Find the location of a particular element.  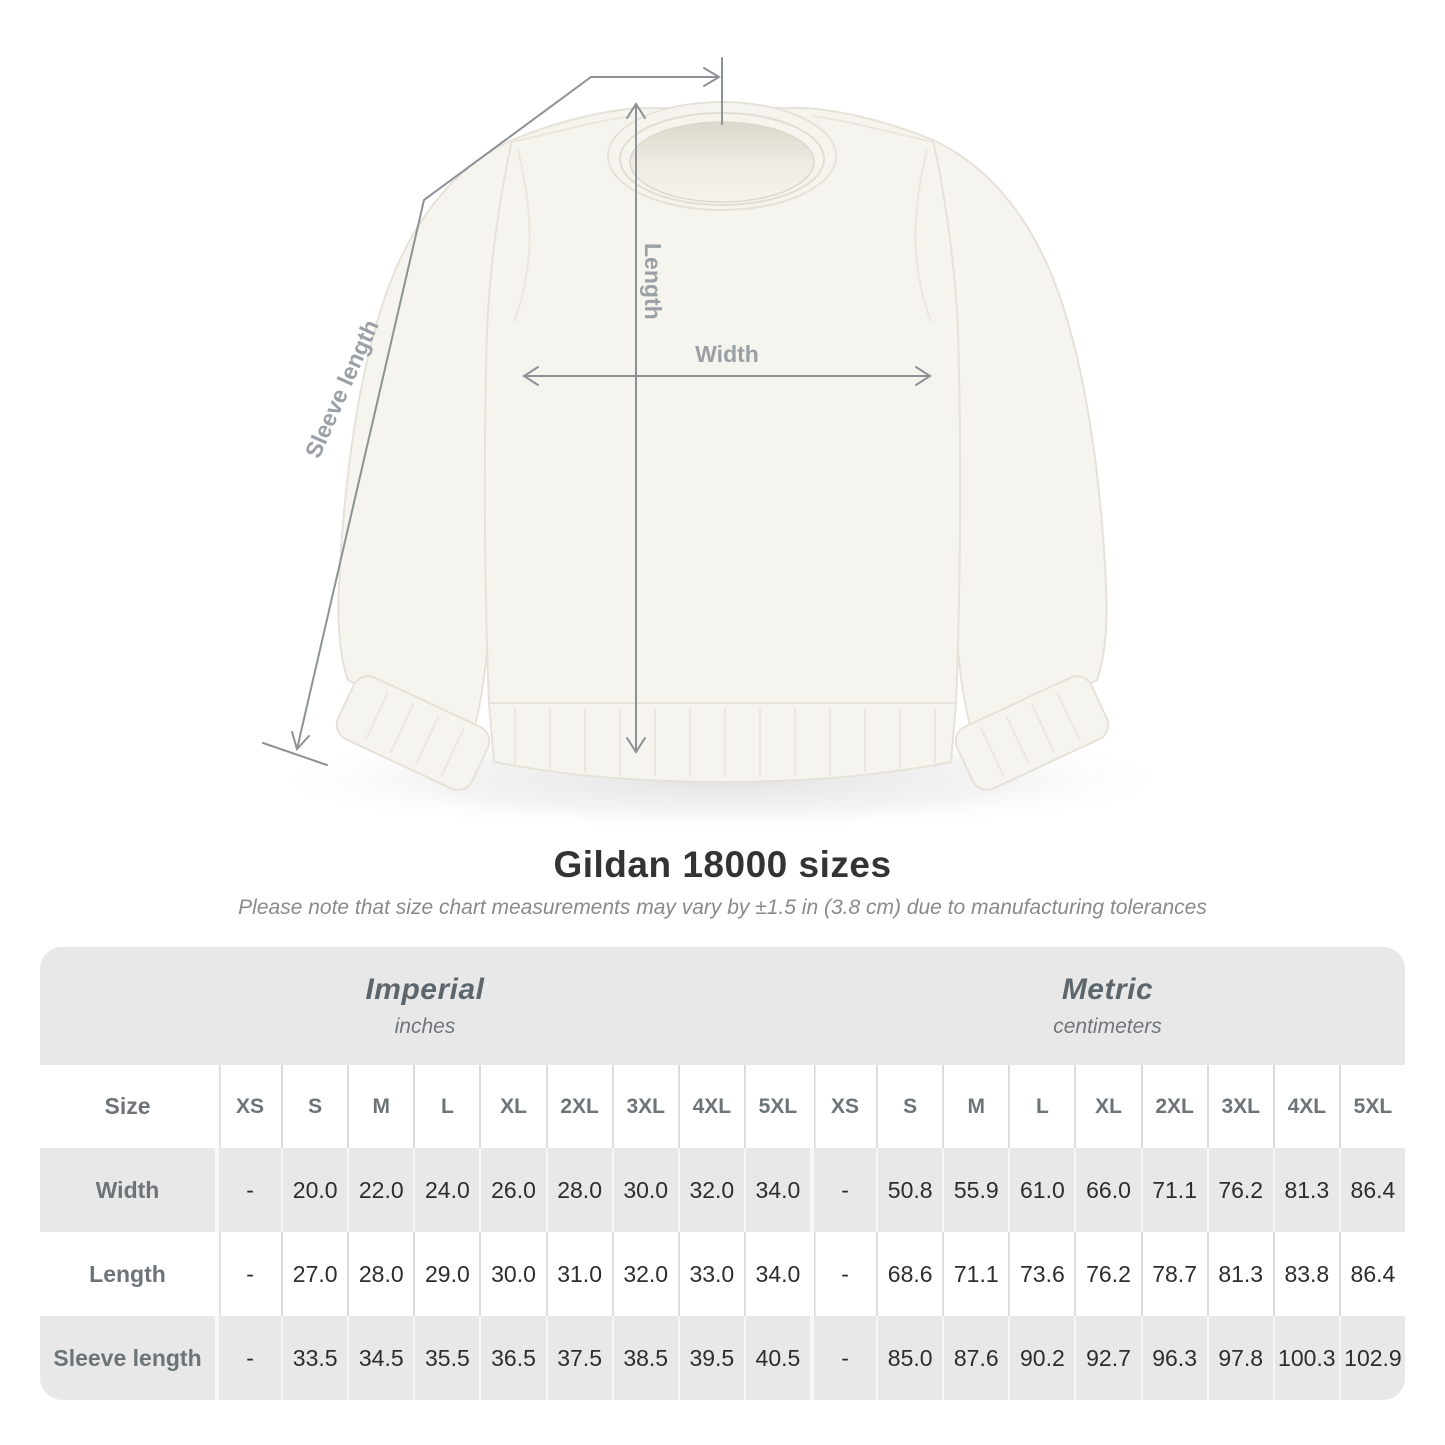

table-cell: 50.8 is located at coordinates (909, 1190).